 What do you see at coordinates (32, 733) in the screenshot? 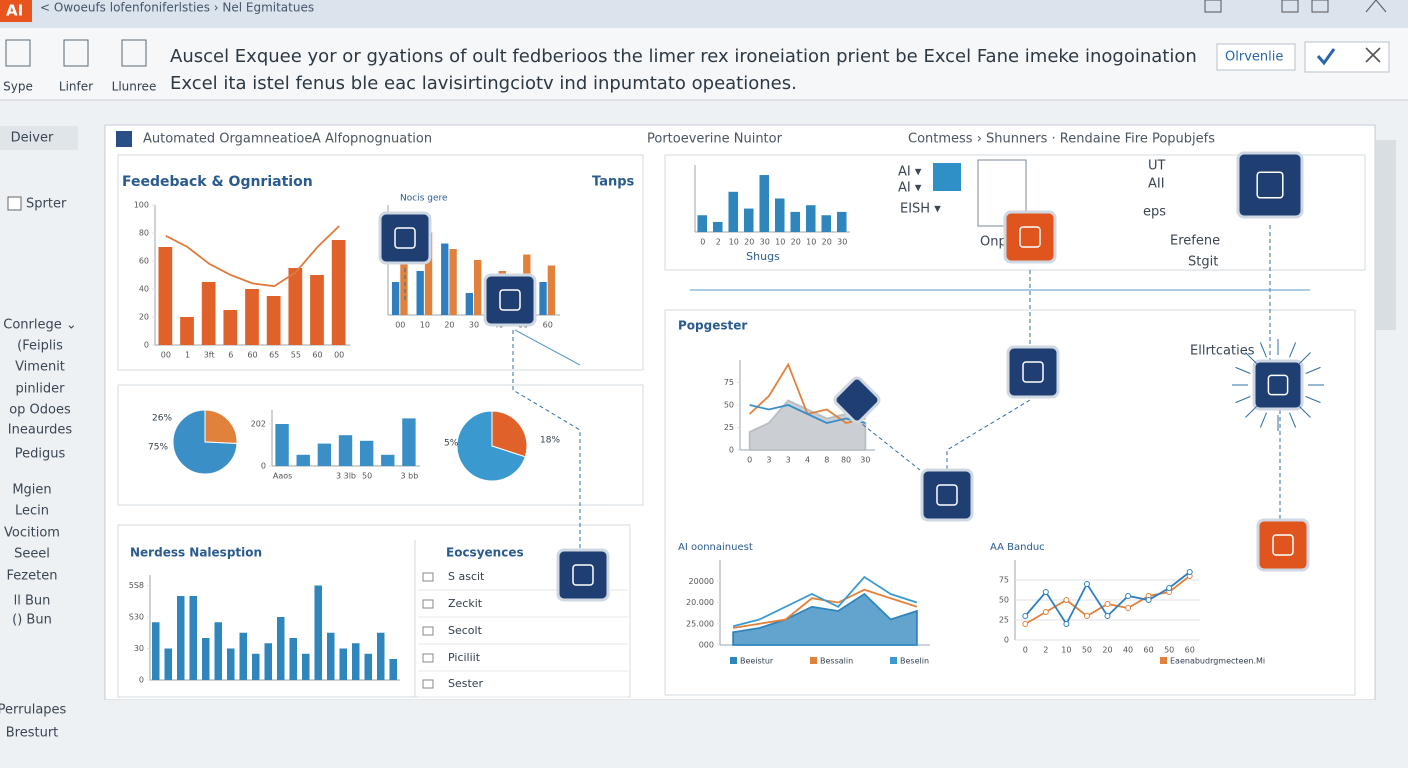
I see `sidebar-item: Bresturt` at bounding box center [32, 733].